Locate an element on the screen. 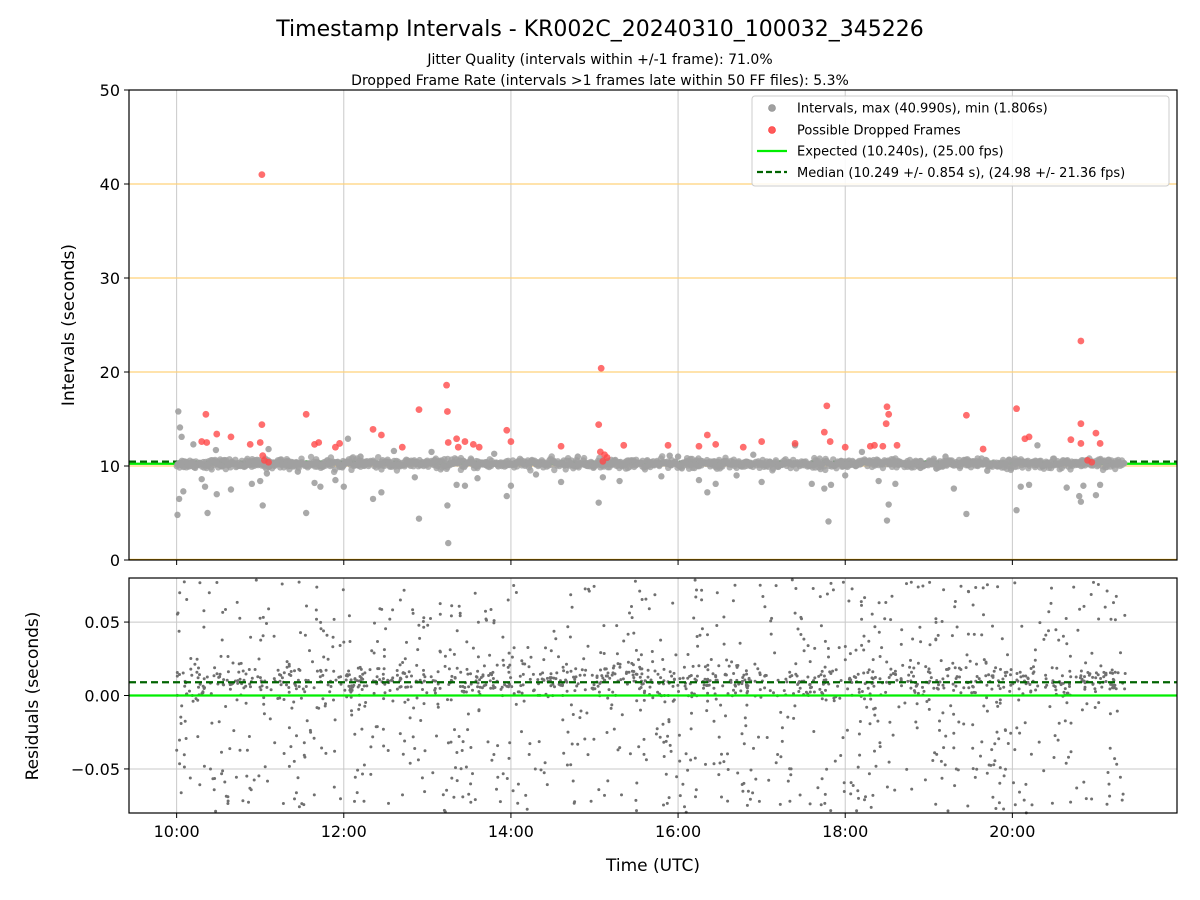 The image size is (1200, 900). legend-marker-intervals is located at coordinates (772, 108).